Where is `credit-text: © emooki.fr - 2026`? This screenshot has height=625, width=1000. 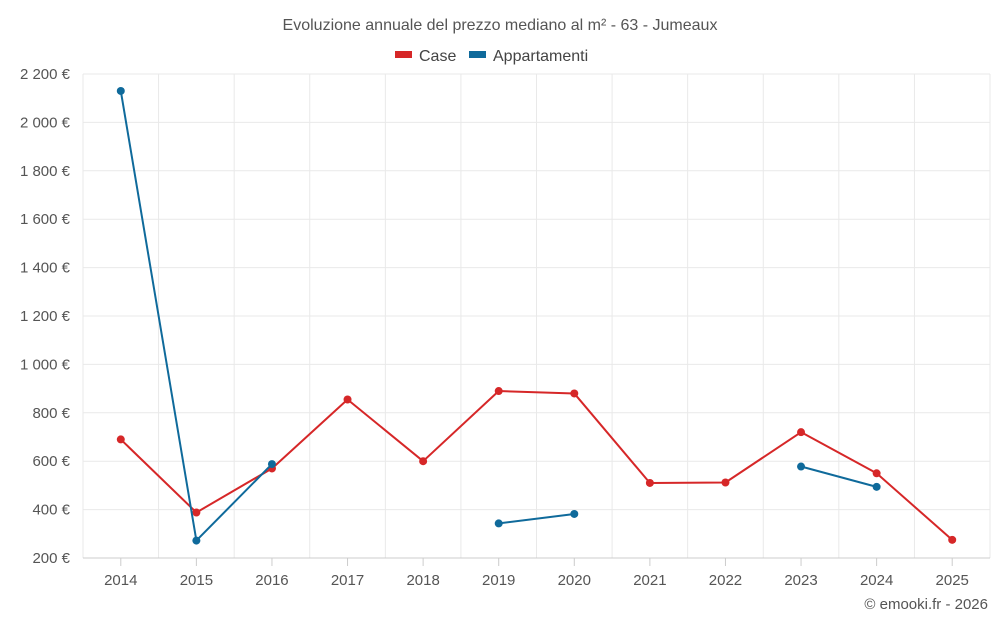
credit-text: © emooki.fr - 2026 is located at coordinates (926, 604).